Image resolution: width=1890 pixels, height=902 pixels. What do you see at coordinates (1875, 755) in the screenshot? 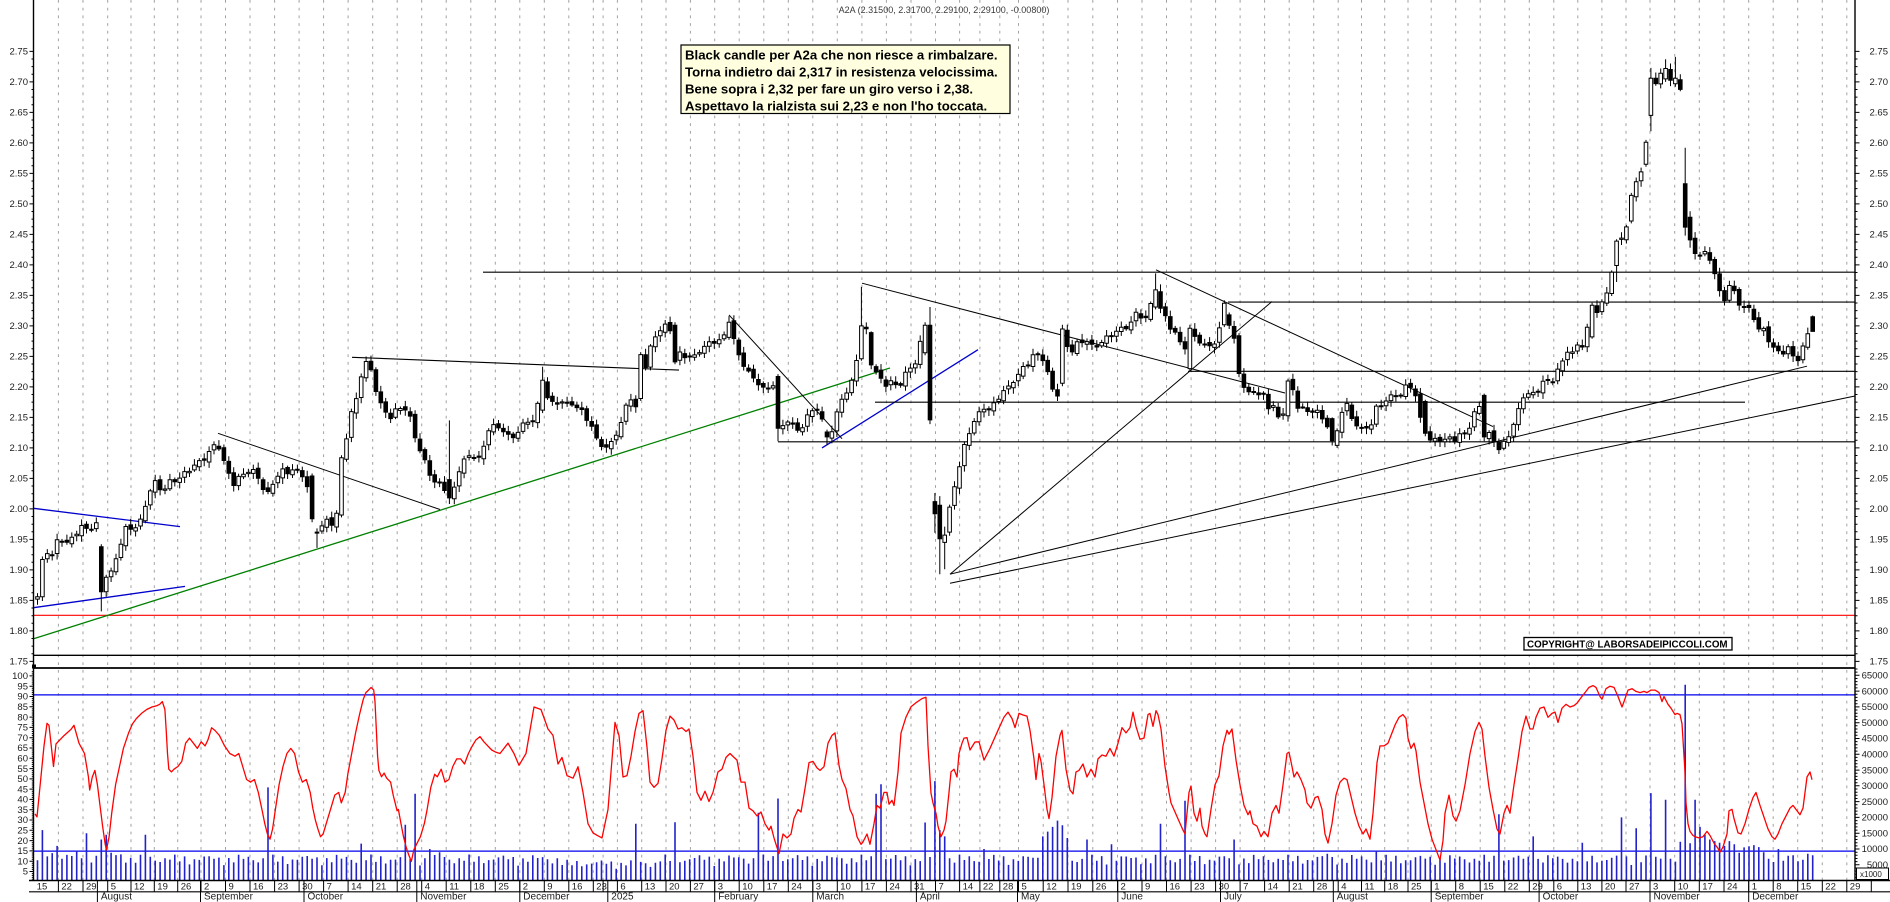
I see `svg-text: 40000` at bounding box center [1875, 755].